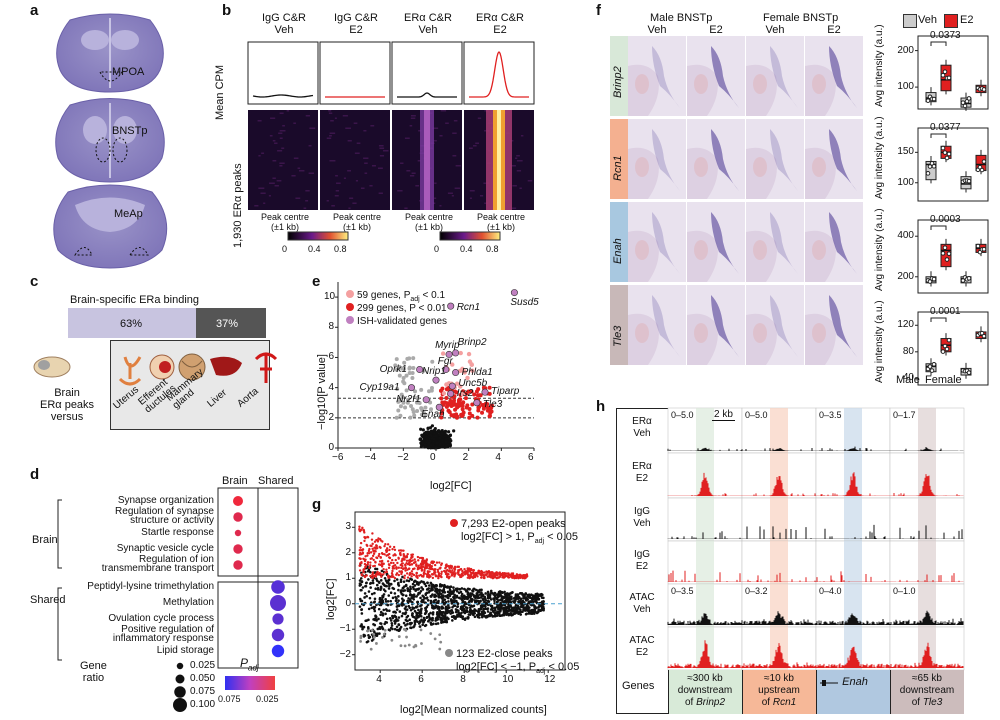 Image resolution: width=1000 pixels, height=720 pixels. I want to click on h-gene-1-name: Rcn1, so click(784, 702).